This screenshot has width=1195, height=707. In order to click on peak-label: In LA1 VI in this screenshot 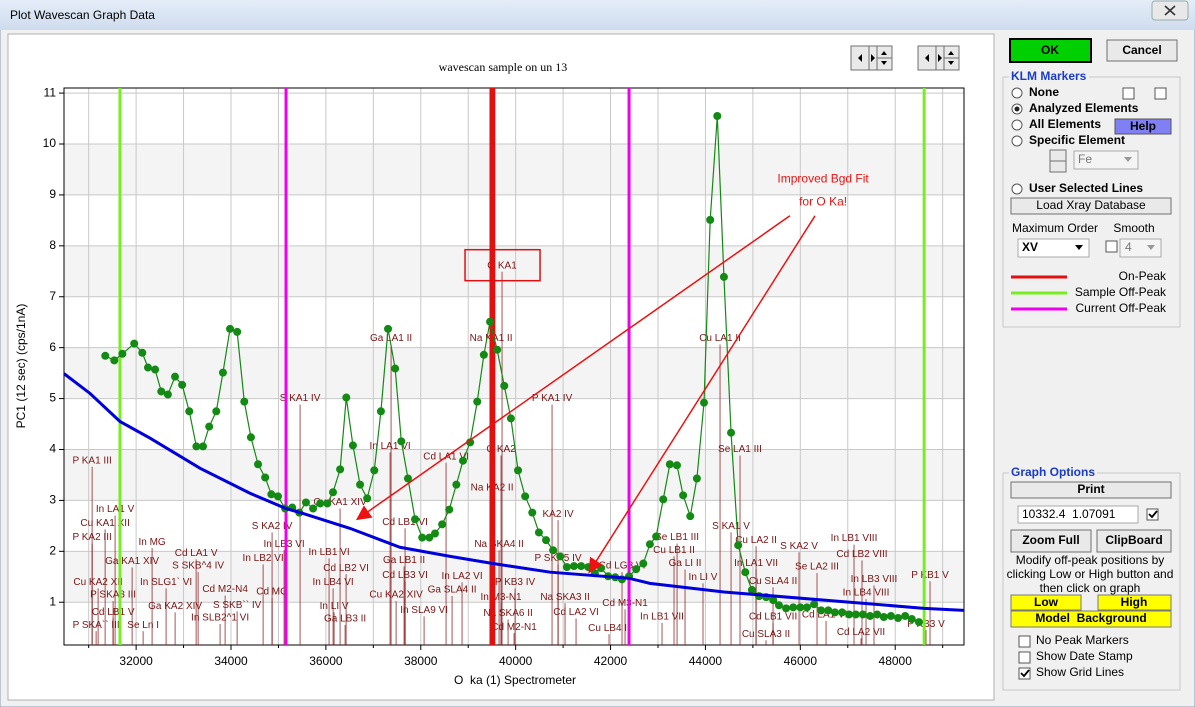, I will do `click(390, 446)`.